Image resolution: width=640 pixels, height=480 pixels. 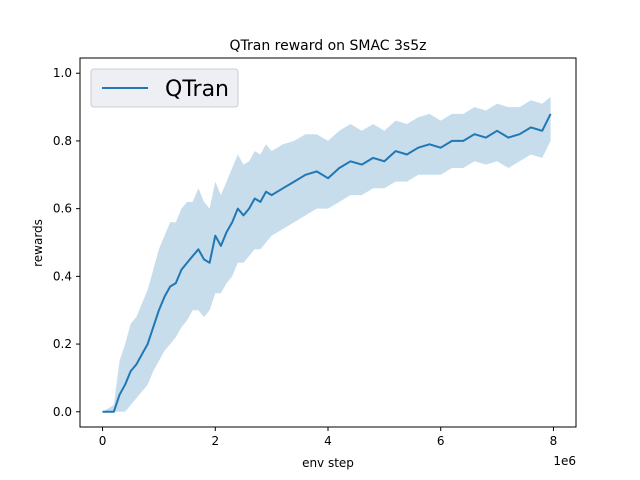 I want to click on x-axis-offset-label: 1e6, so click(x=564, y=461).